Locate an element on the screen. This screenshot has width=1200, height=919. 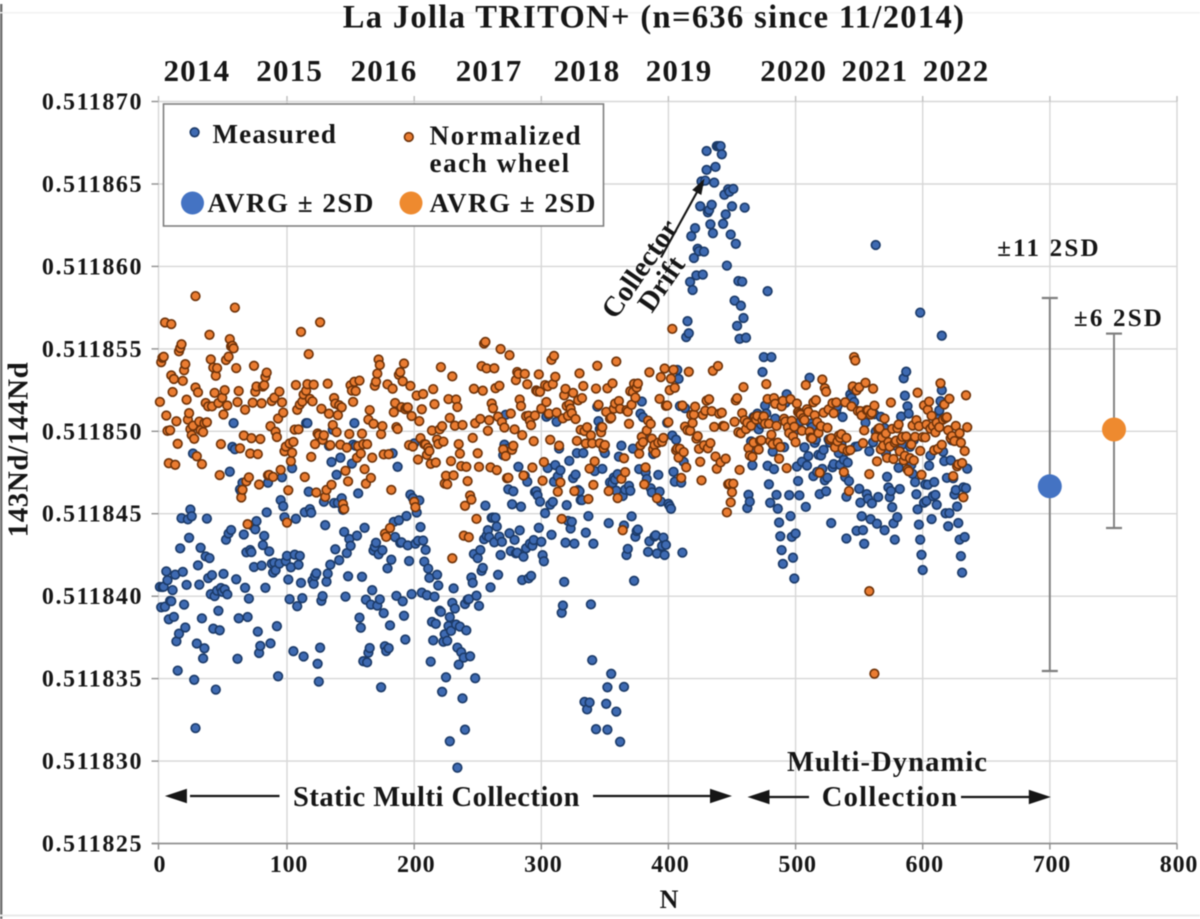
svg-text: 600 is located at coordinates (924, 865).